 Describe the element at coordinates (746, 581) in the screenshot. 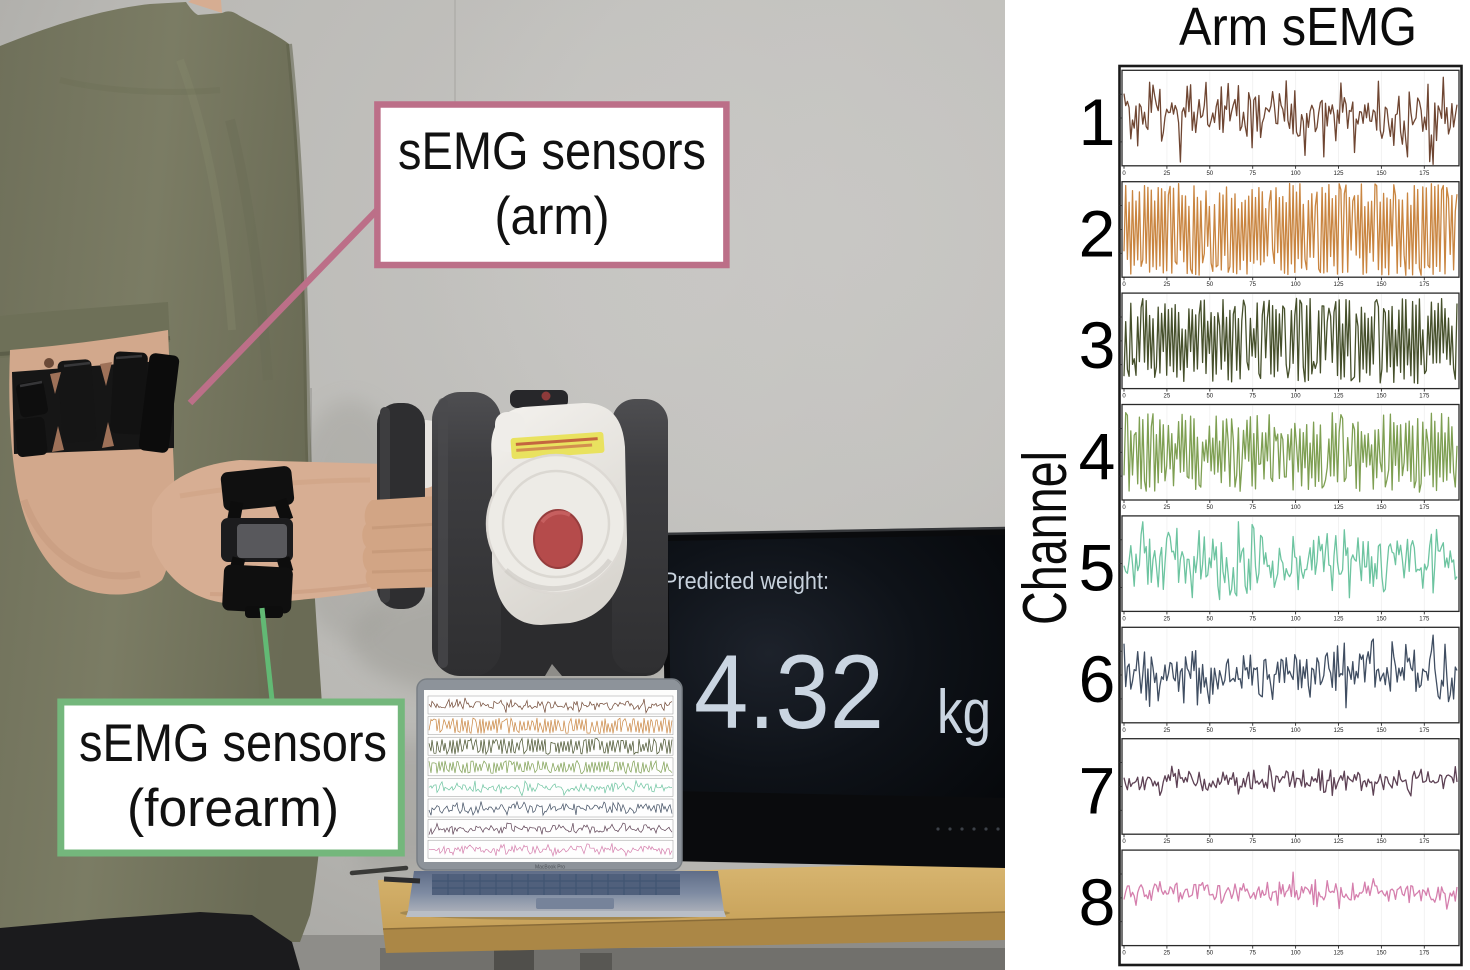

I see `svg-text: Predicted weight:` at that location.